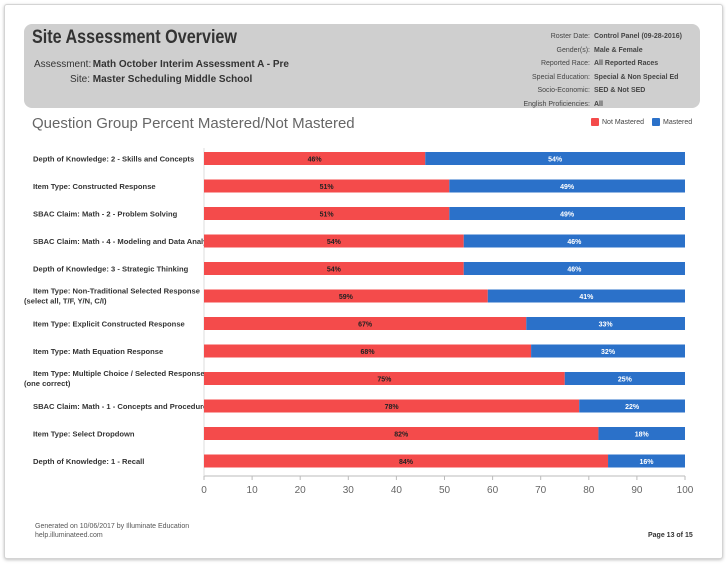 Image resolution: width=726 pixels, height=565 pixels. I want to click on x-tick-label: 50, so click(445, 490).